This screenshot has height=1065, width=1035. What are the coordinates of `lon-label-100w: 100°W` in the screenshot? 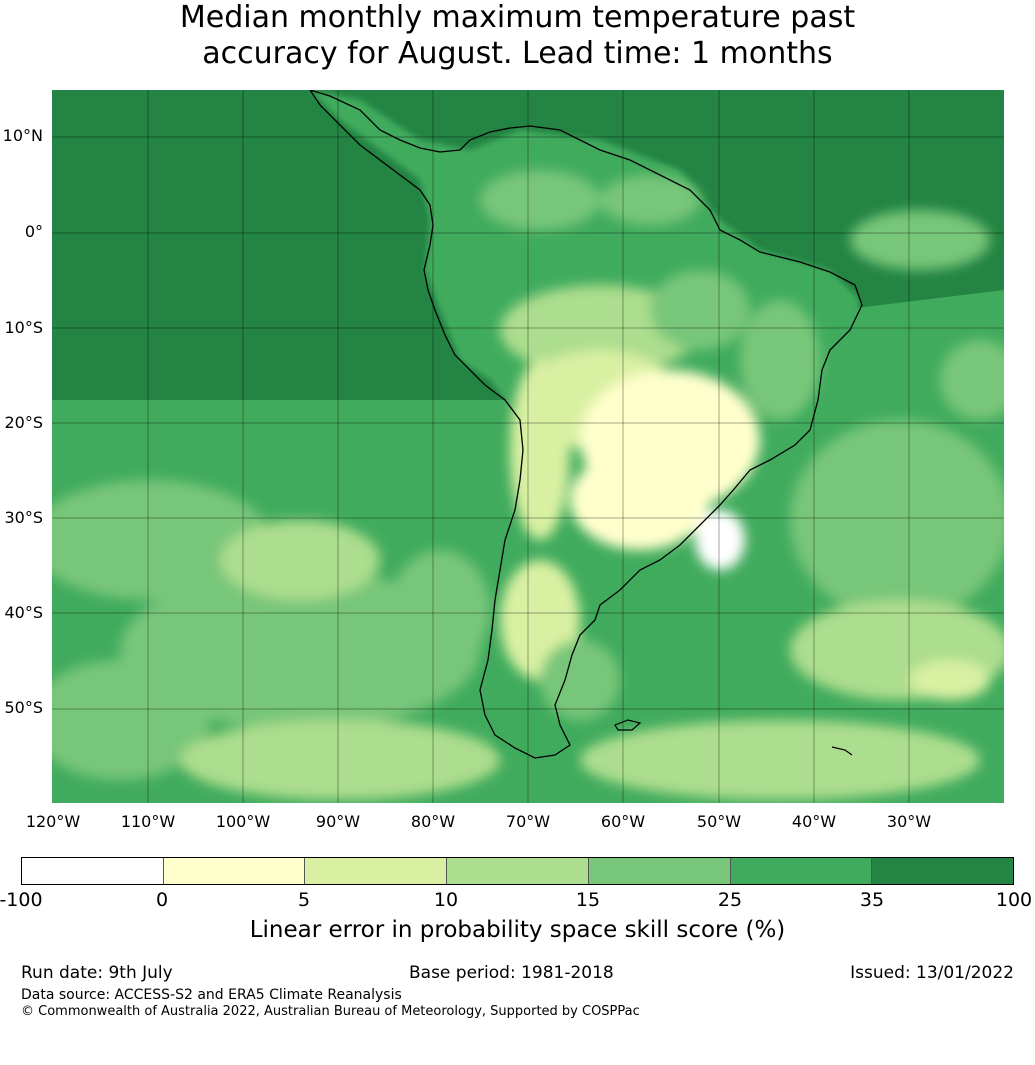 It's located at (243, 821).